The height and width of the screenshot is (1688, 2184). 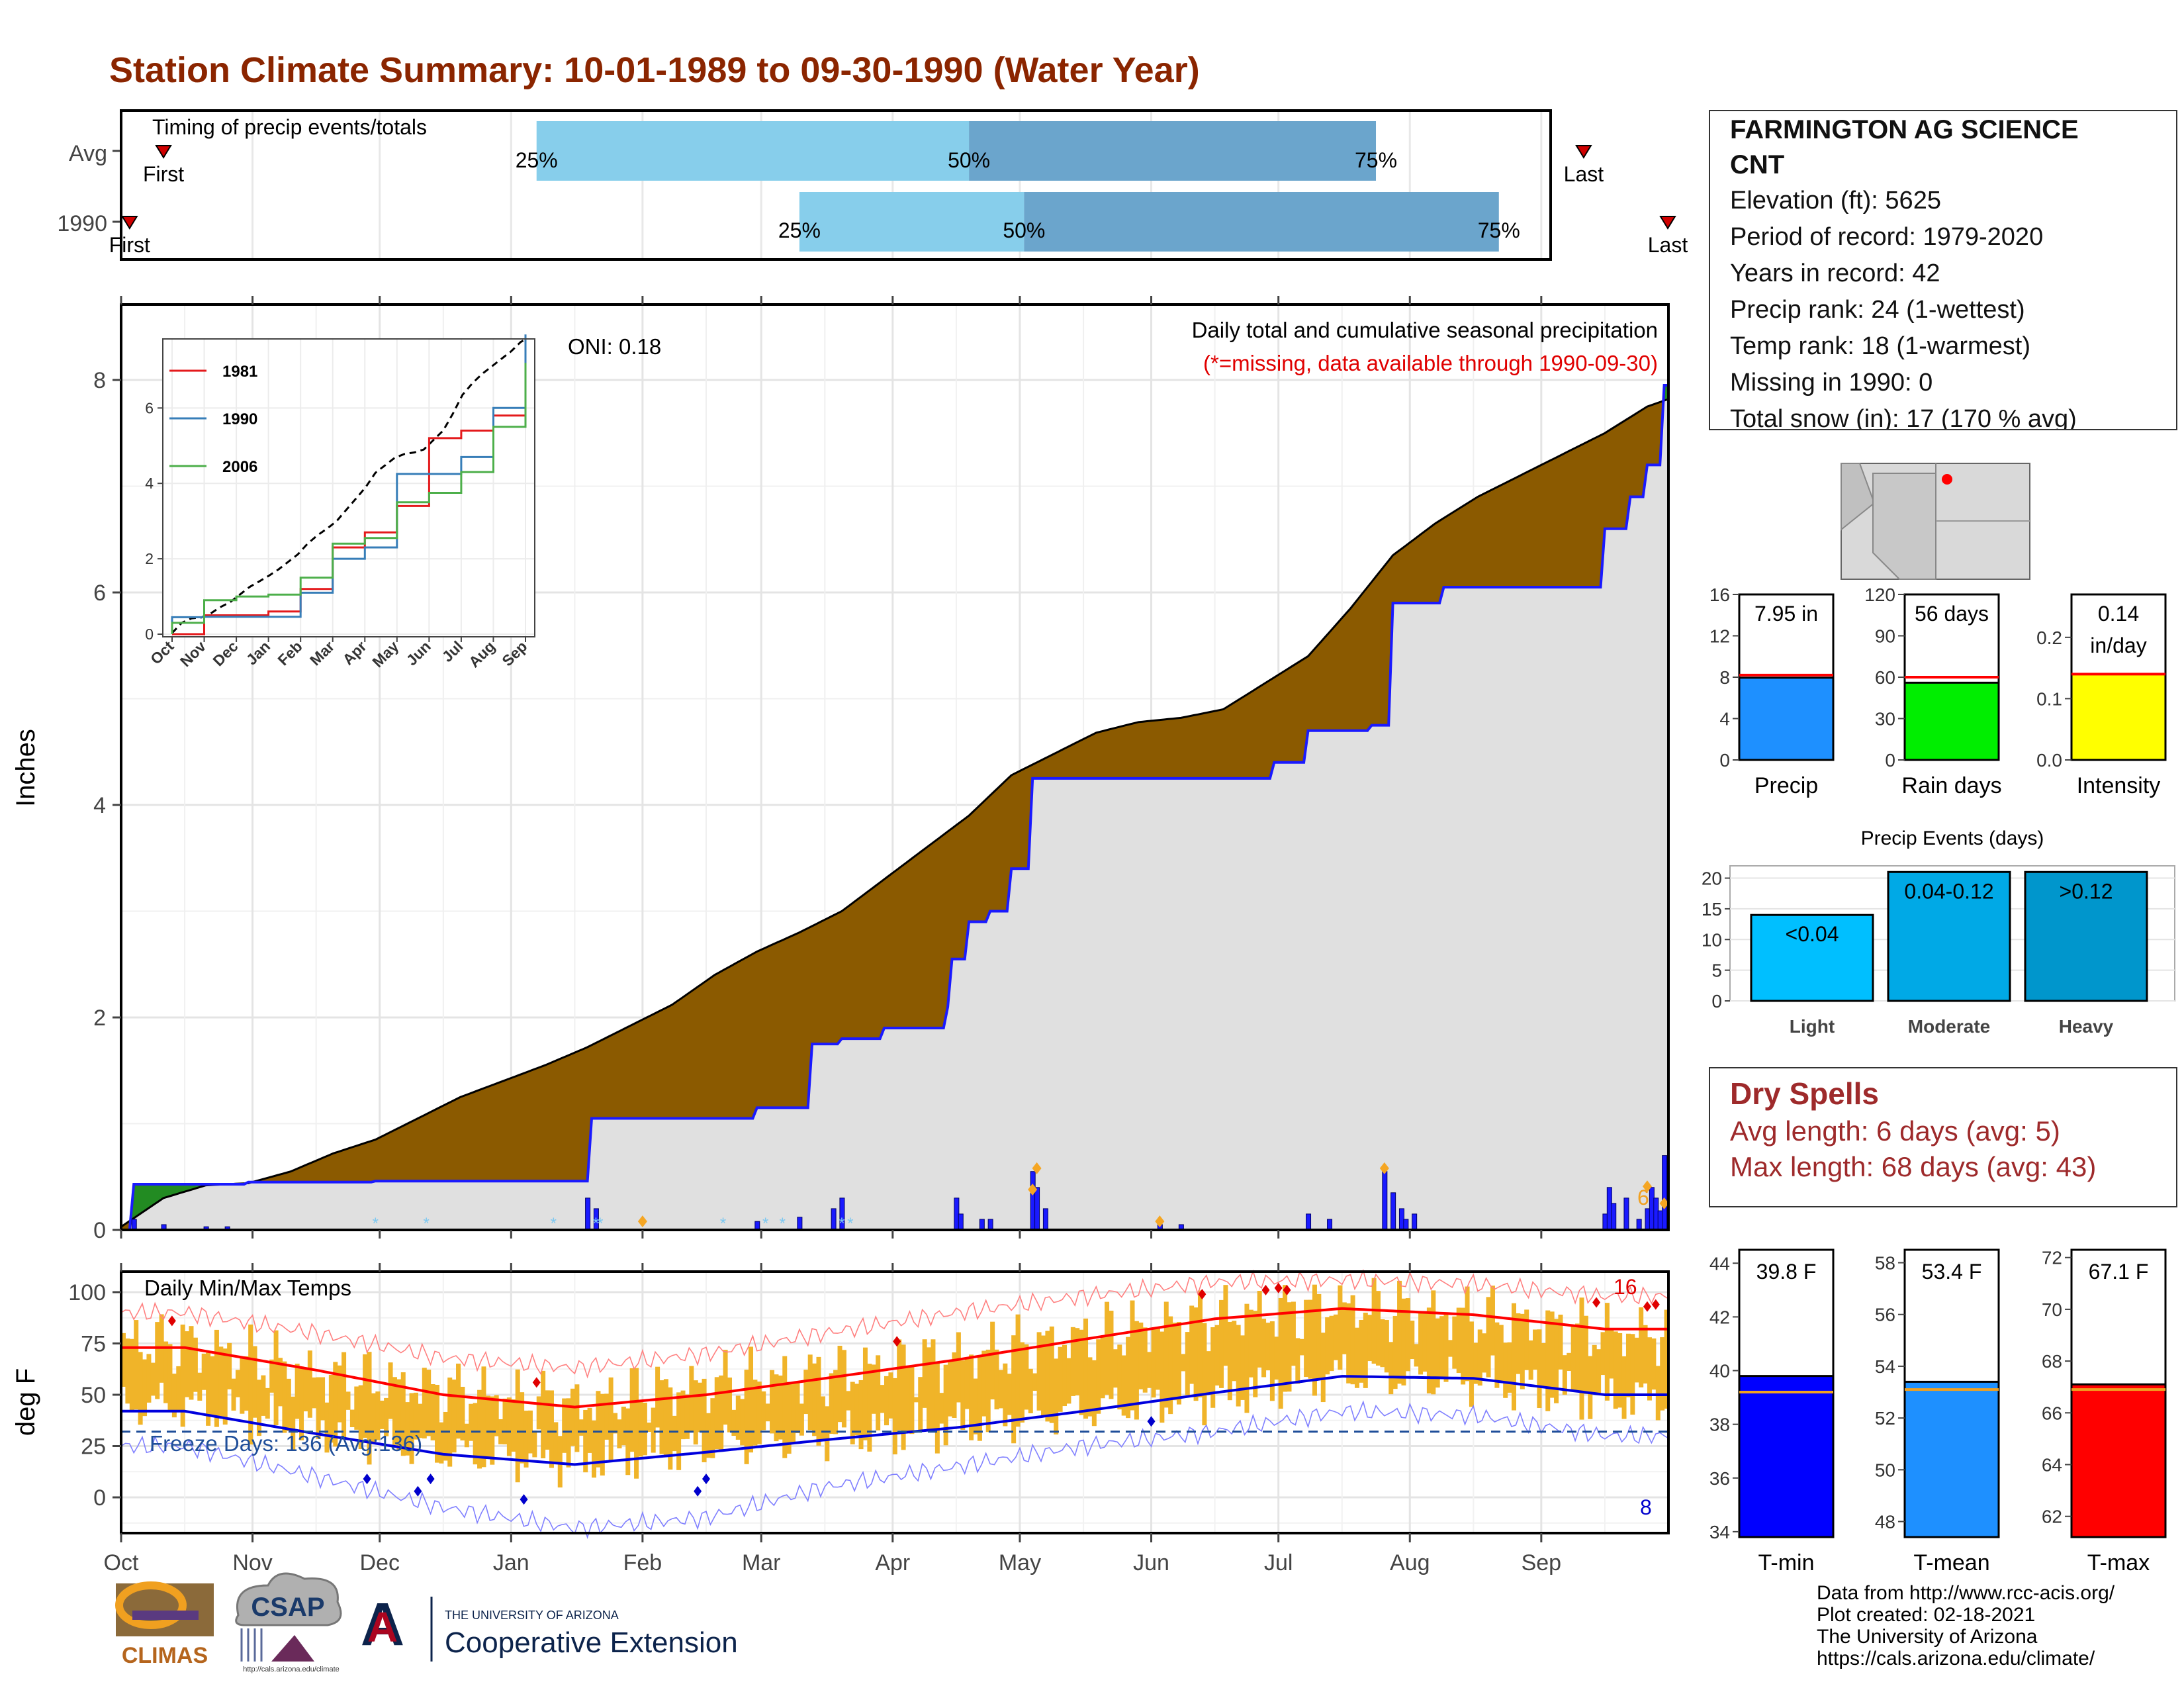 I want to click on temp-summary-fill, so click(x=1786, y=1456).